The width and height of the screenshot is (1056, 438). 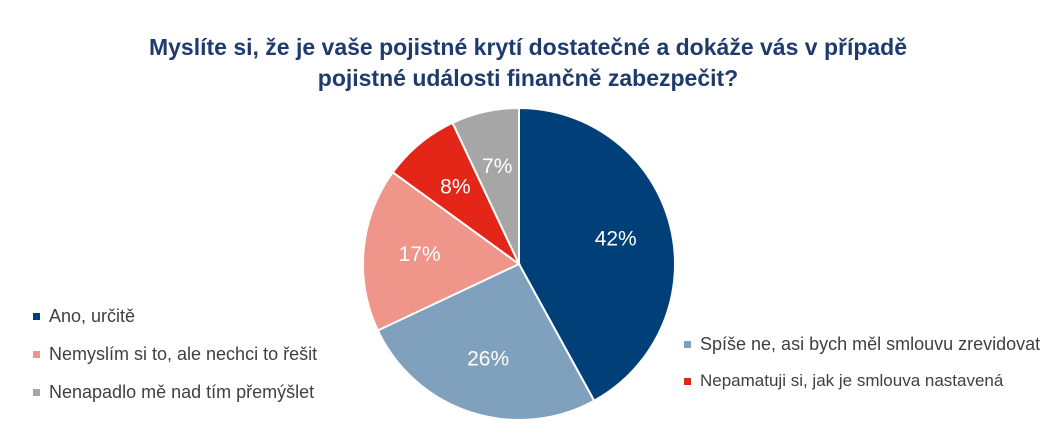 What do you see at coordinates (183, 354) in the screenshot?
I see `legend-label: Nemyslím si to, ale nechci to řešit` at bounding box center [183, 354].